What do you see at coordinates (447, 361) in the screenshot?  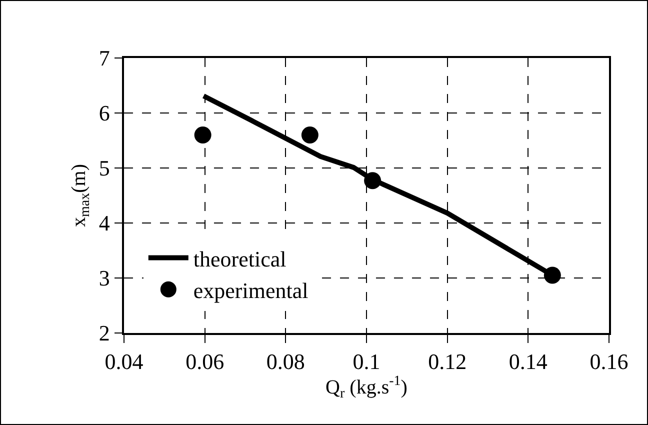 I see `x-tick-label: 0.12` at bounding box center [447, 361].